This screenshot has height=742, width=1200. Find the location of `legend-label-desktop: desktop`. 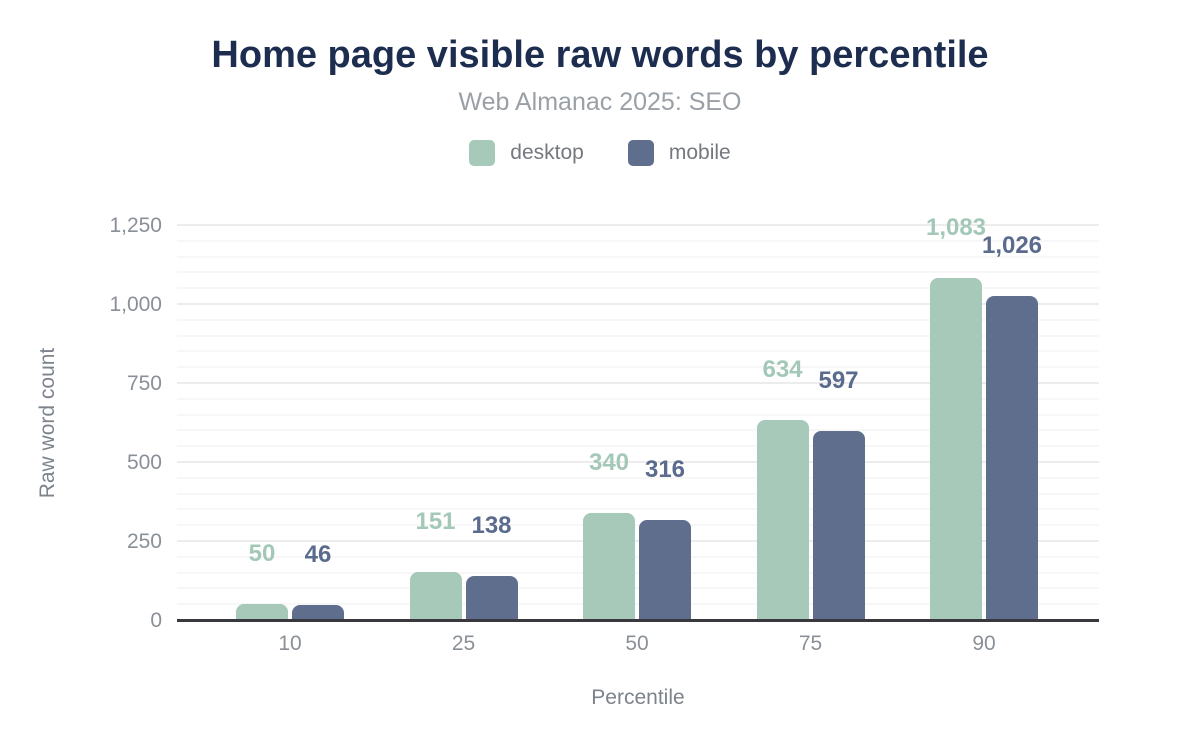

legend-label-desktop: desktop is located at coordinates (547, 152).